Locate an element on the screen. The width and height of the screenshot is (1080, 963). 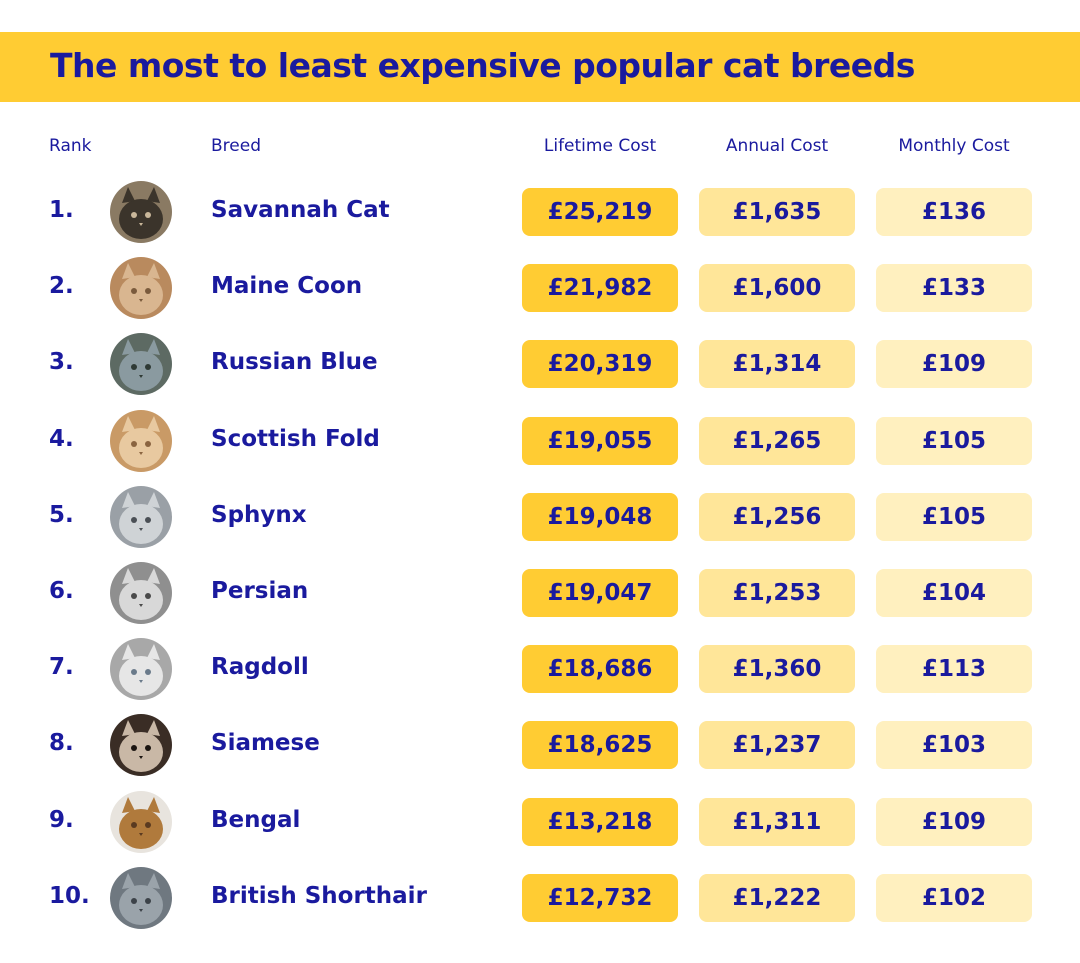
rank-label: 10. is located at coordinates (69, 895).